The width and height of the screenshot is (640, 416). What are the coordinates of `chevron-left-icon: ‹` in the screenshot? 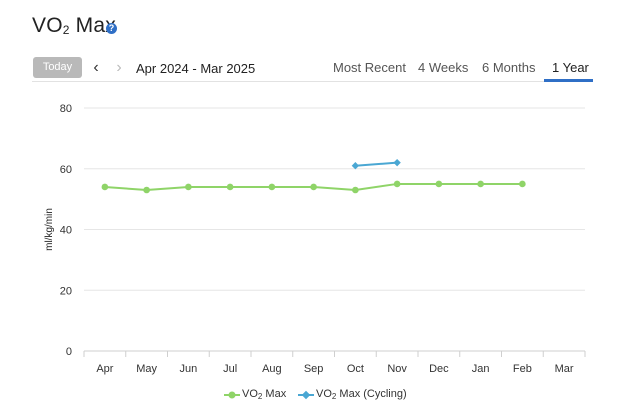 It's located at (96, 67).